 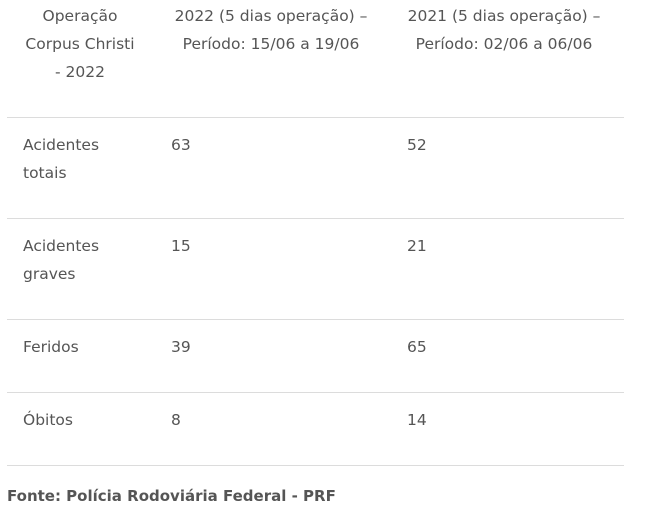 I want to click on value-2021: 65, so click(x=417, y=347).